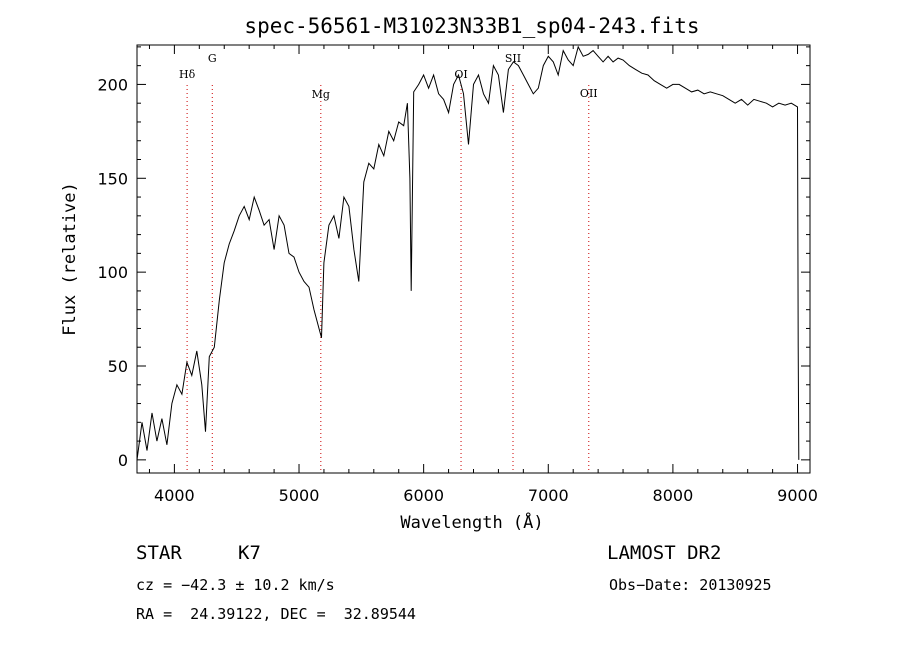 The width and height of the screenshot is (900, 650). What do you see at coordinates (673, 495) in the screenshot?
I see `x-tick-label: 8000` at bounding box center [673, 495].